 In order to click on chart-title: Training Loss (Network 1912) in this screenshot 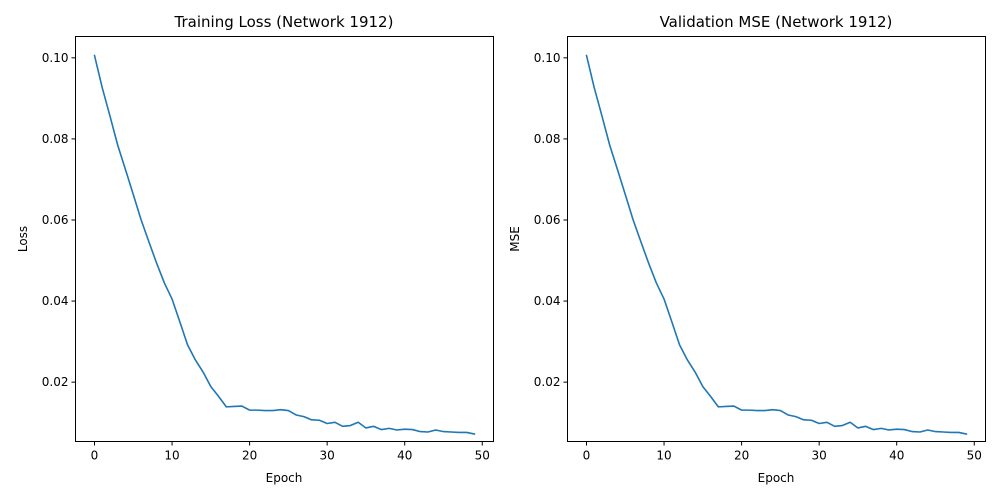, I will do `click(284, 22)`.